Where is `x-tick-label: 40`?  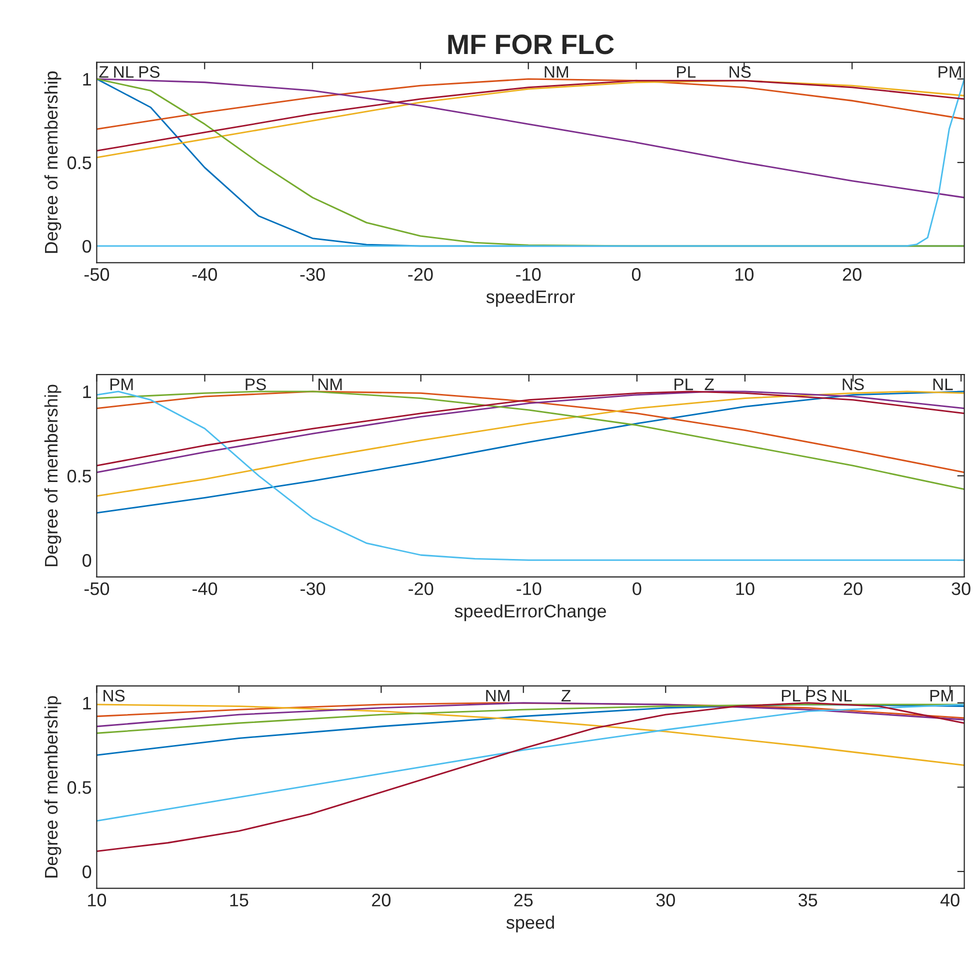
x-tick-label: 40 is located at coordinates (950, 900).